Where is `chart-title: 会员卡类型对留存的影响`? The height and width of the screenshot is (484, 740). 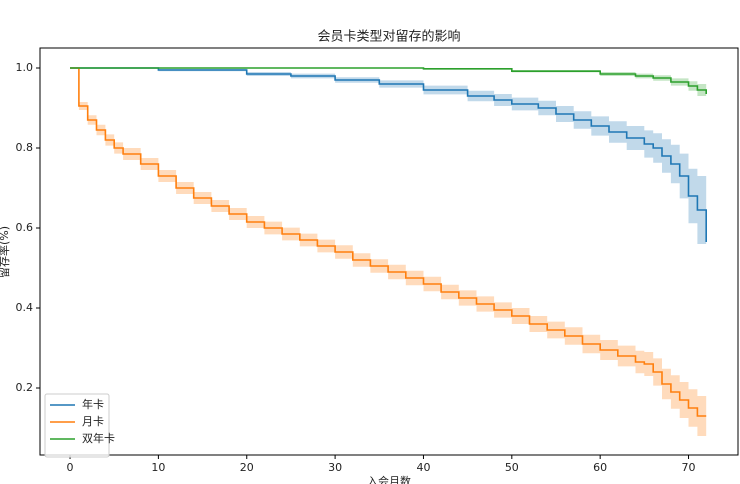 chart-title: 会员卡类型对留存的影响 is located at coordinates (388, 37).